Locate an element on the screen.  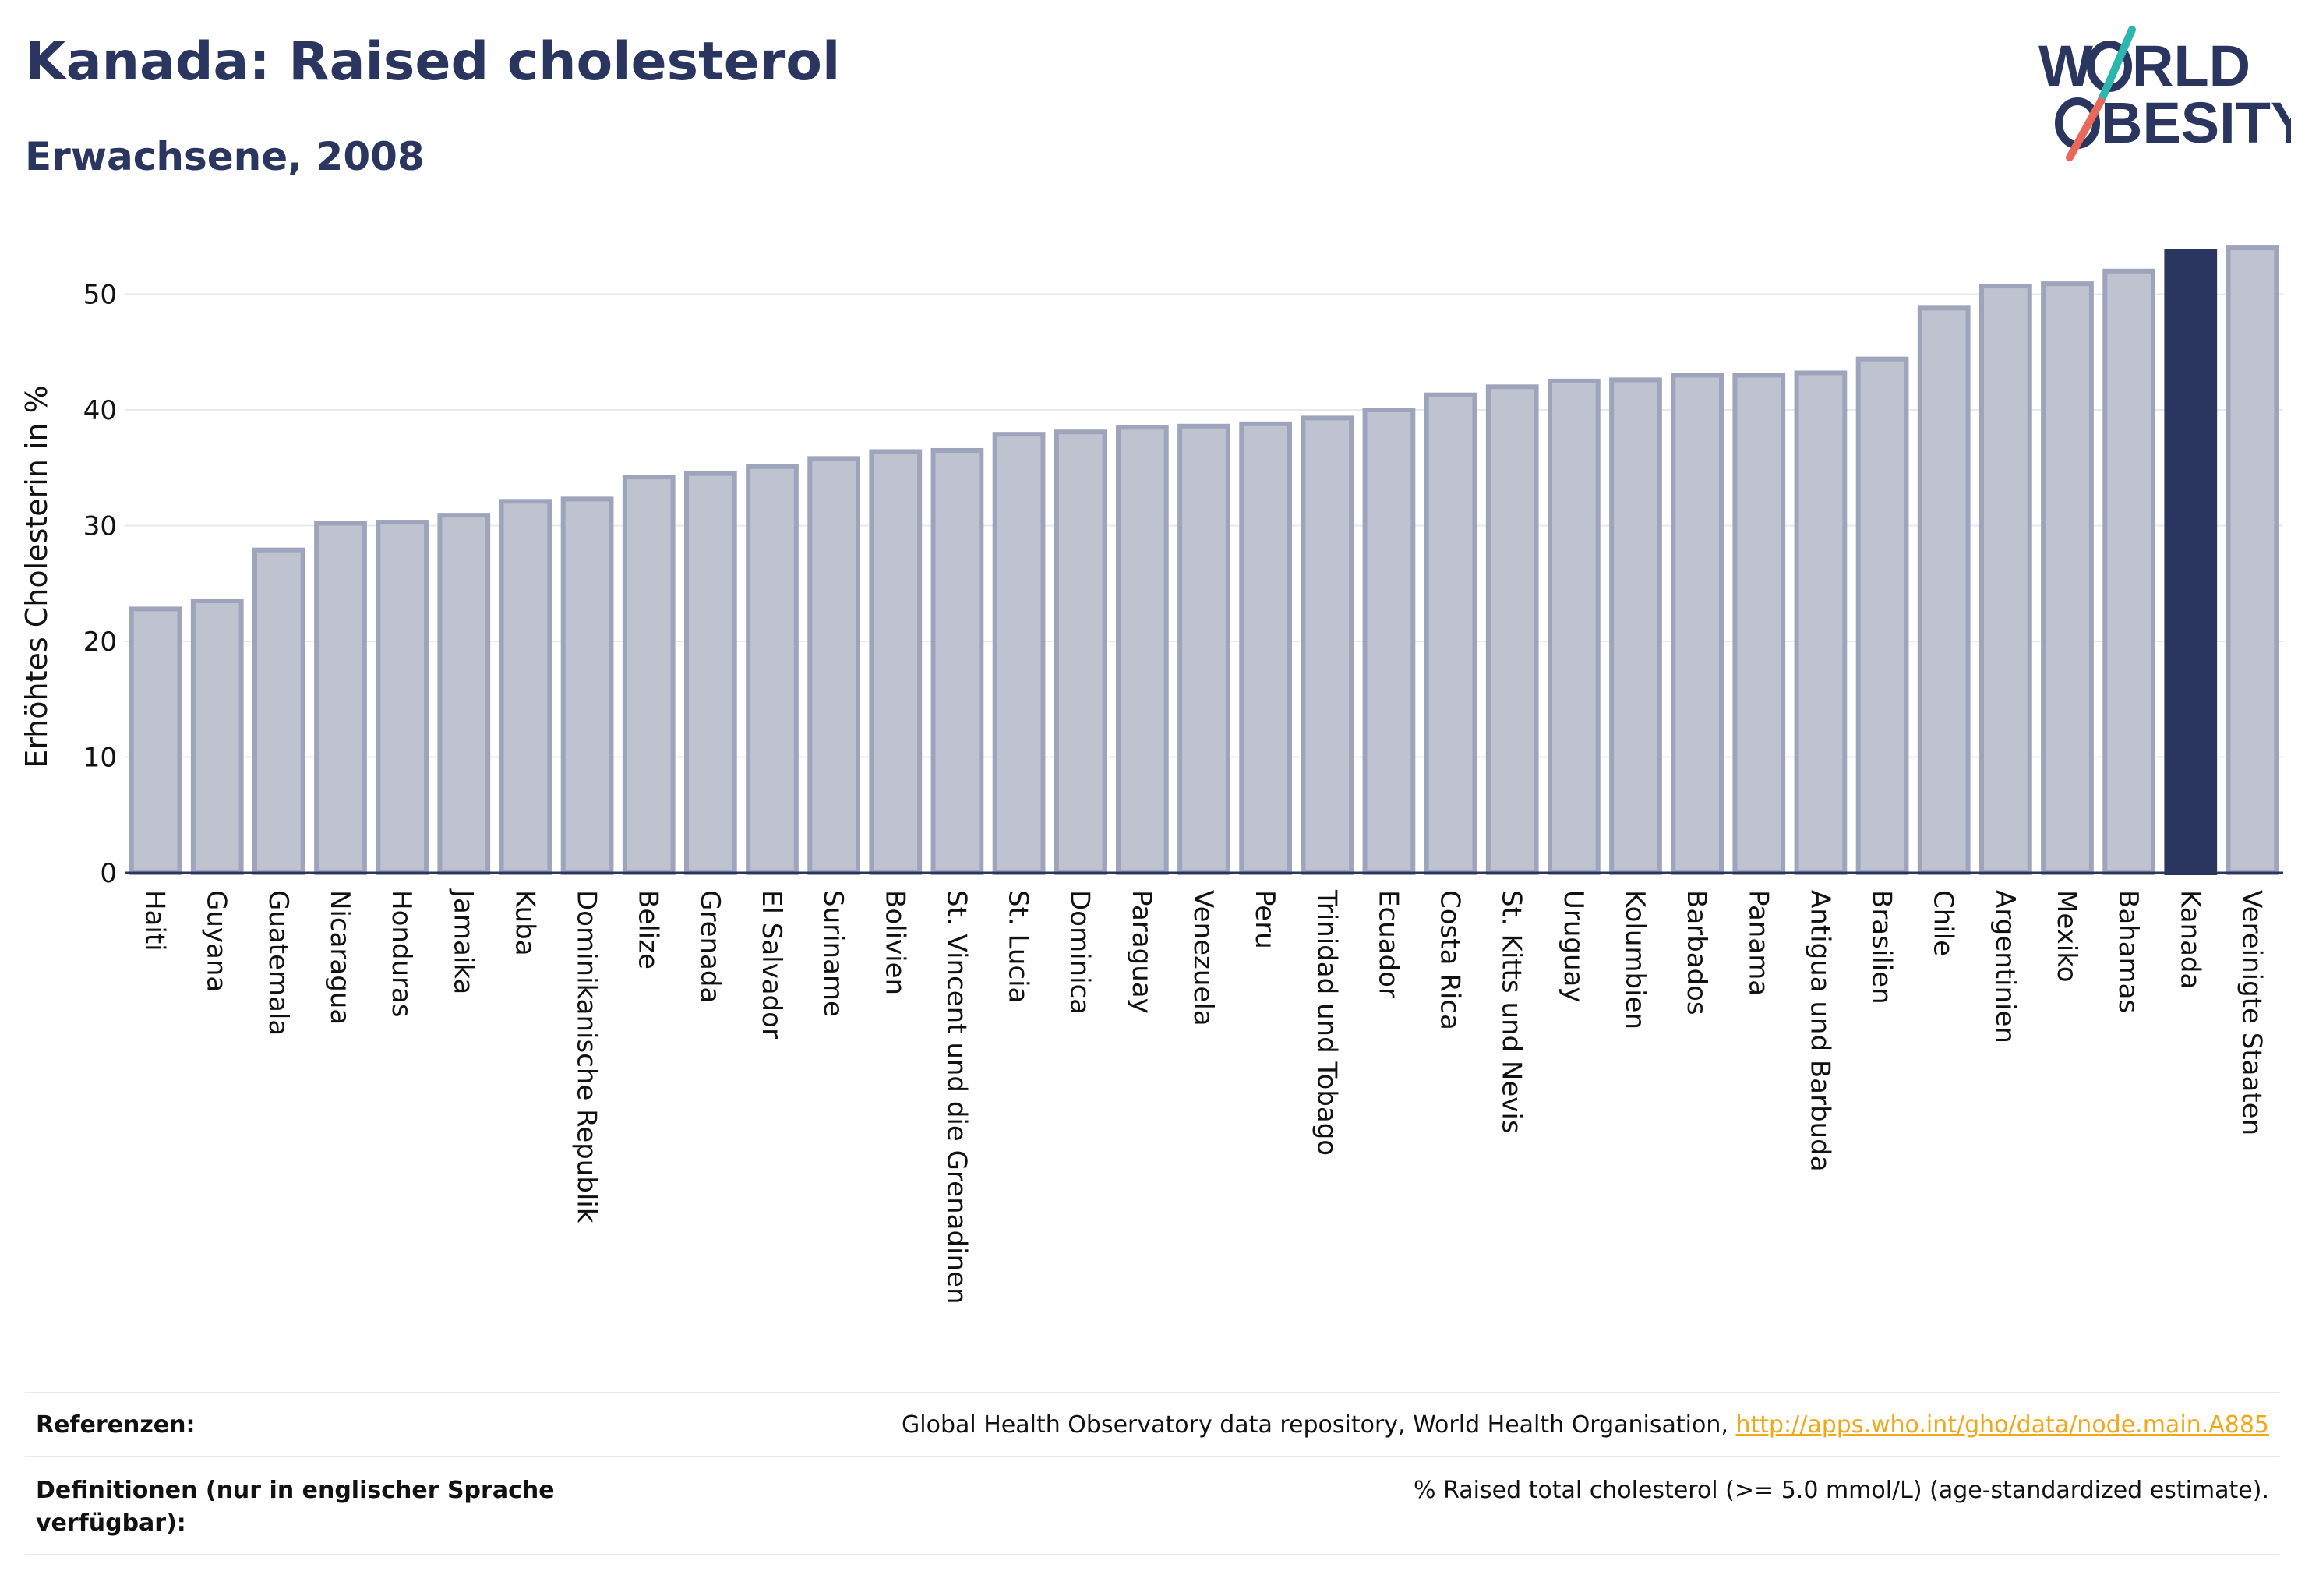
bar-costa-rica is located at coordinates (1450, 633).